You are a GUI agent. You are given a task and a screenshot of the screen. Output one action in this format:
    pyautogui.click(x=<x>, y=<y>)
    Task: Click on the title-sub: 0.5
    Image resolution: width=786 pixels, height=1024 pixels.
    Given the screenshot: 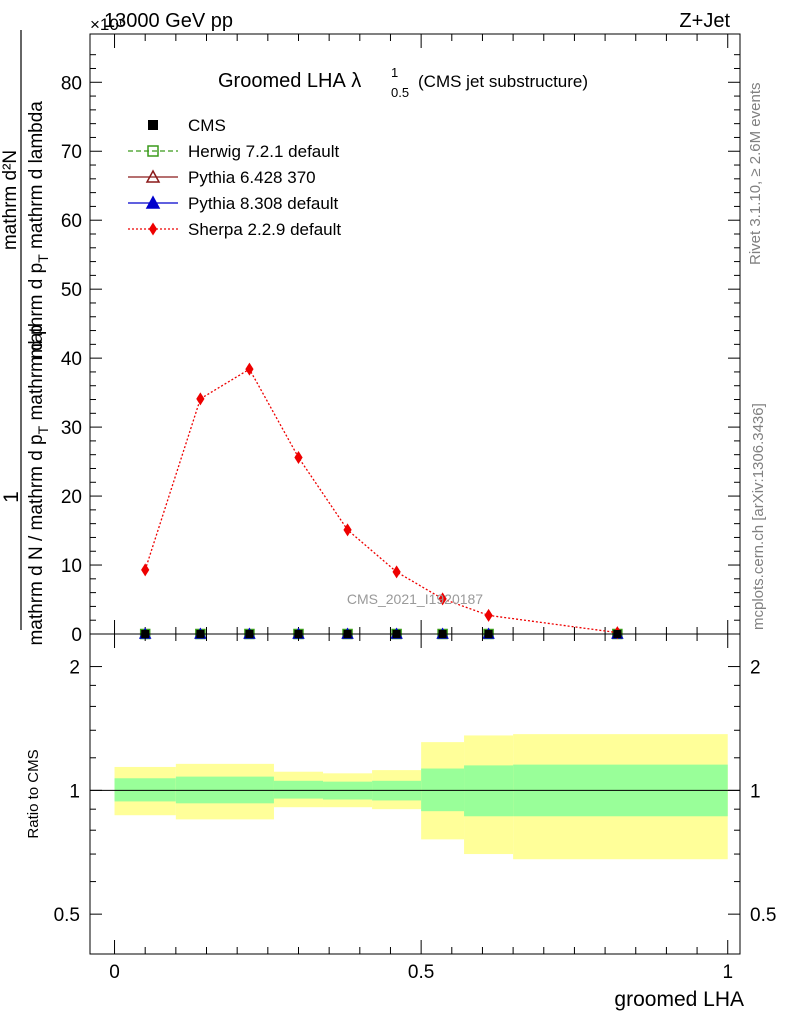 What is the action you would take?
    pyautogui.click(x=400, y=92)
    